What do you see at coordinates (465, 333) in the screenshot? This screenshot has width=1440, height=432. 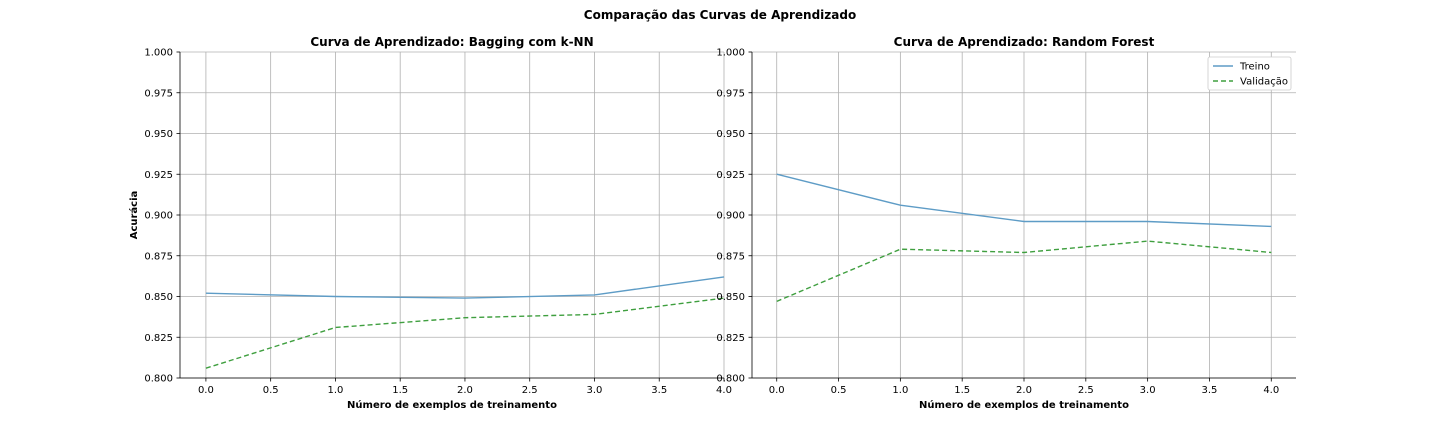 I see `series-line-validacao` at bounding box center [465, 333].